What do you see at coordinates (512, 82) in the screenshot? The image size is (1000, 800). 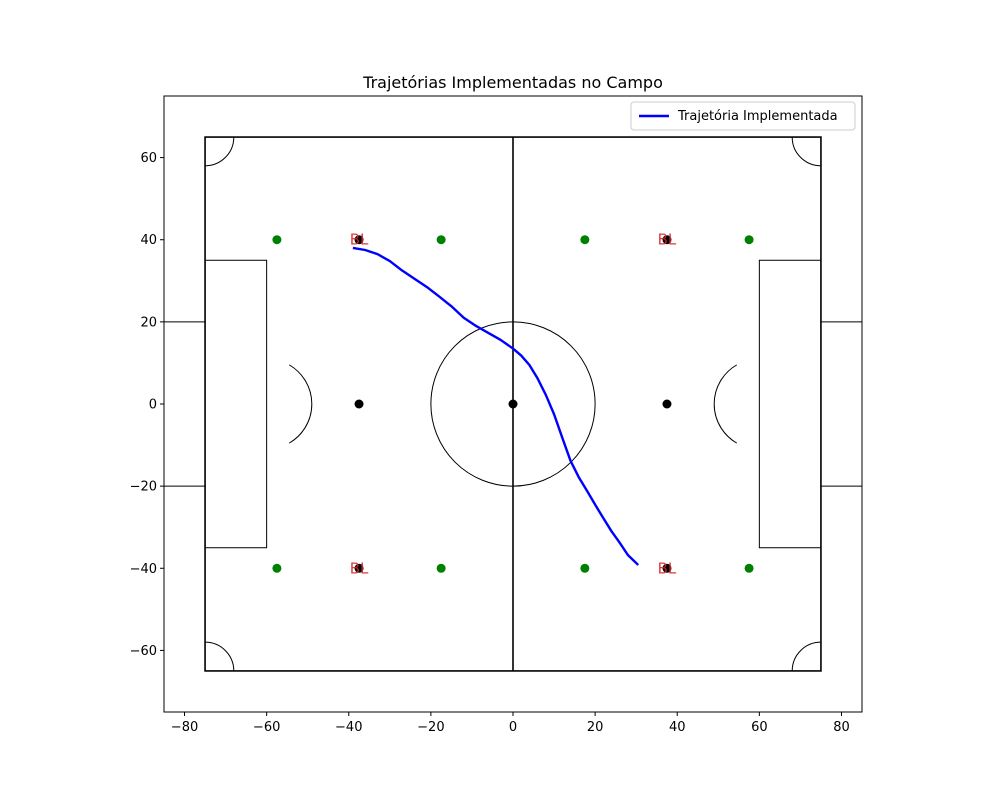 I see `chart-title: Trajetórias Implementadas no Campo` at bounding box center [512, 82].